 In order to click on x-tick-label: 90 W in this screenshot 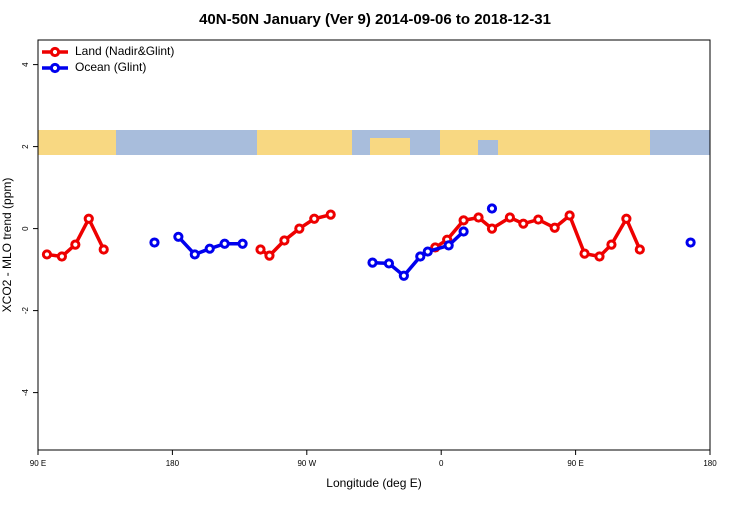, I will do `click(306, 463)`.